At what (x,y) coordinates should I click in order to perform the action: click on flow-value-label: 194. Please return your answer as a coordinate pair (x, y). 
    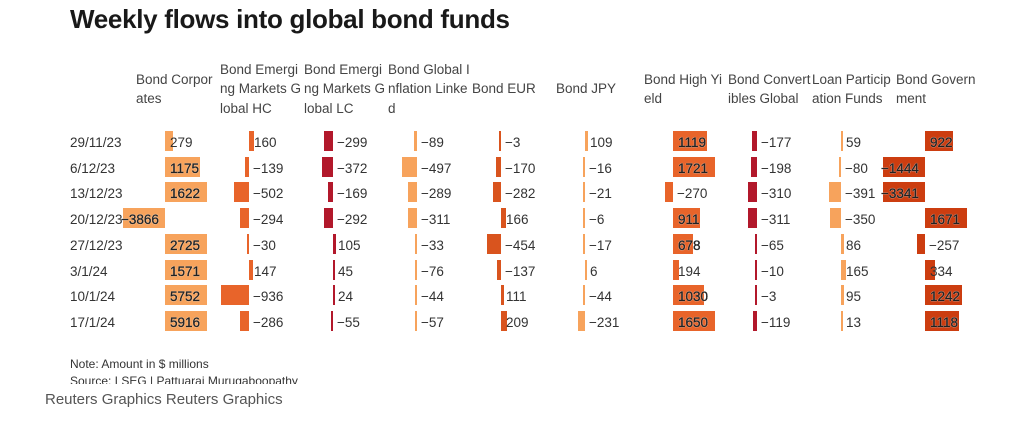
    Looking at the image, I should click on (689, 271).